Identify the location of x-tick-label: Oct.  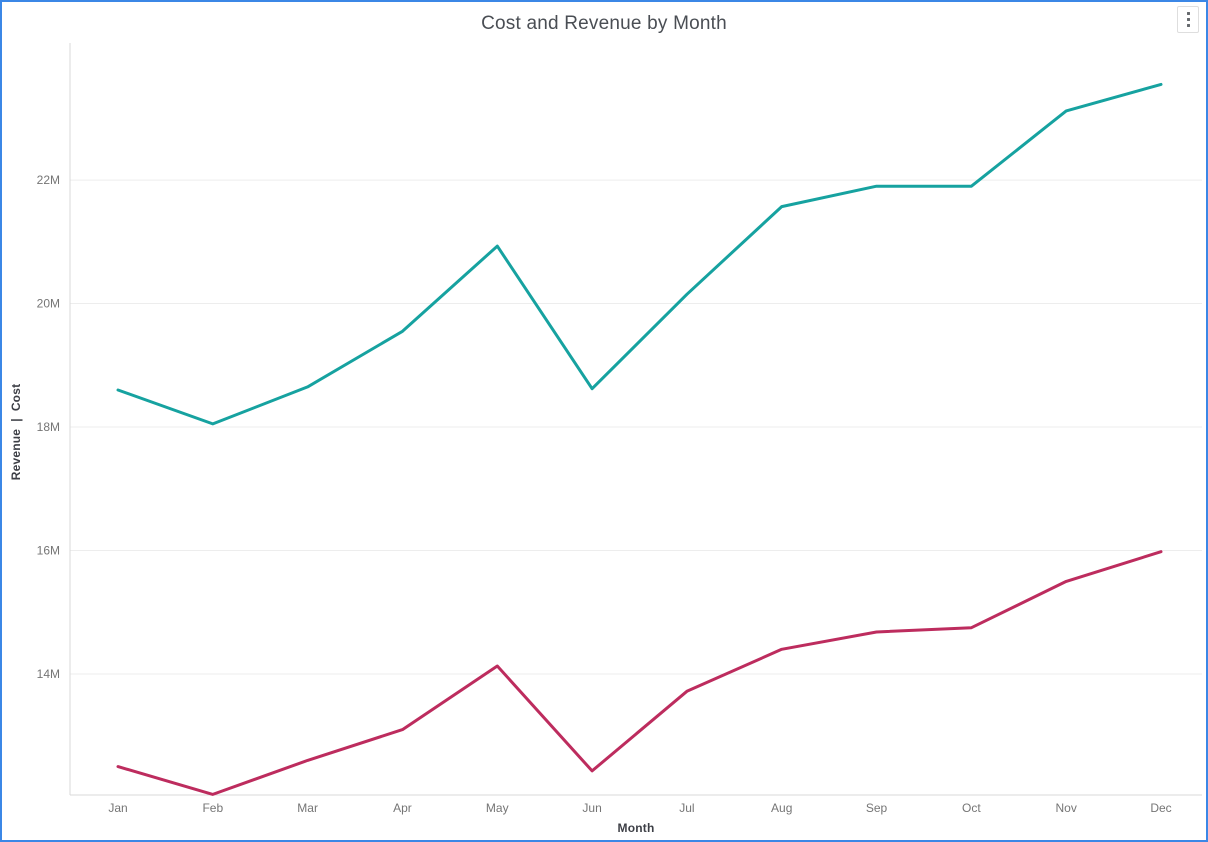
(971, 808).